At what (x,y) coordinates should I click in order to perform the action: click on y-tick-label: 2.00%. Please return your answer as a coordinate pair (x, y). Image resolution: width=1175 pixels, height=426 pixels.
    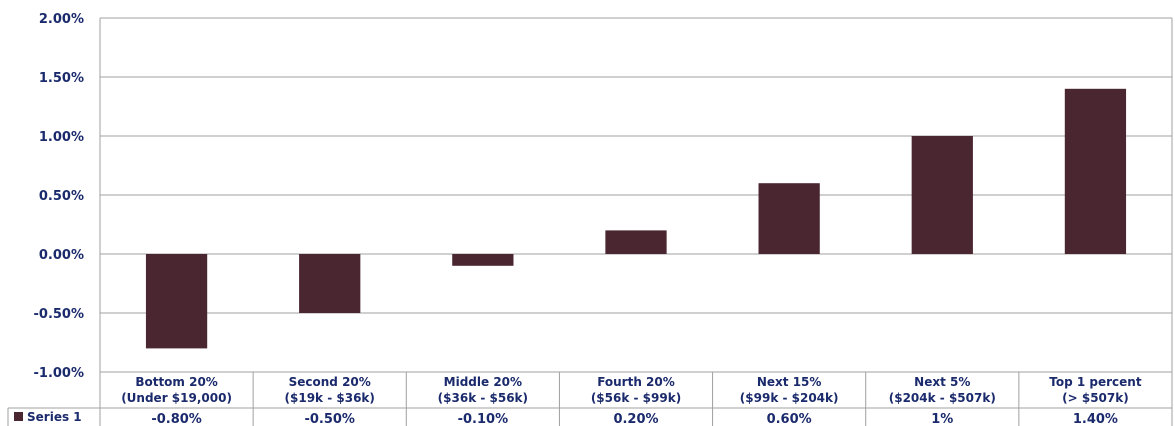
    Looking at the image, I should click on (61, 19).